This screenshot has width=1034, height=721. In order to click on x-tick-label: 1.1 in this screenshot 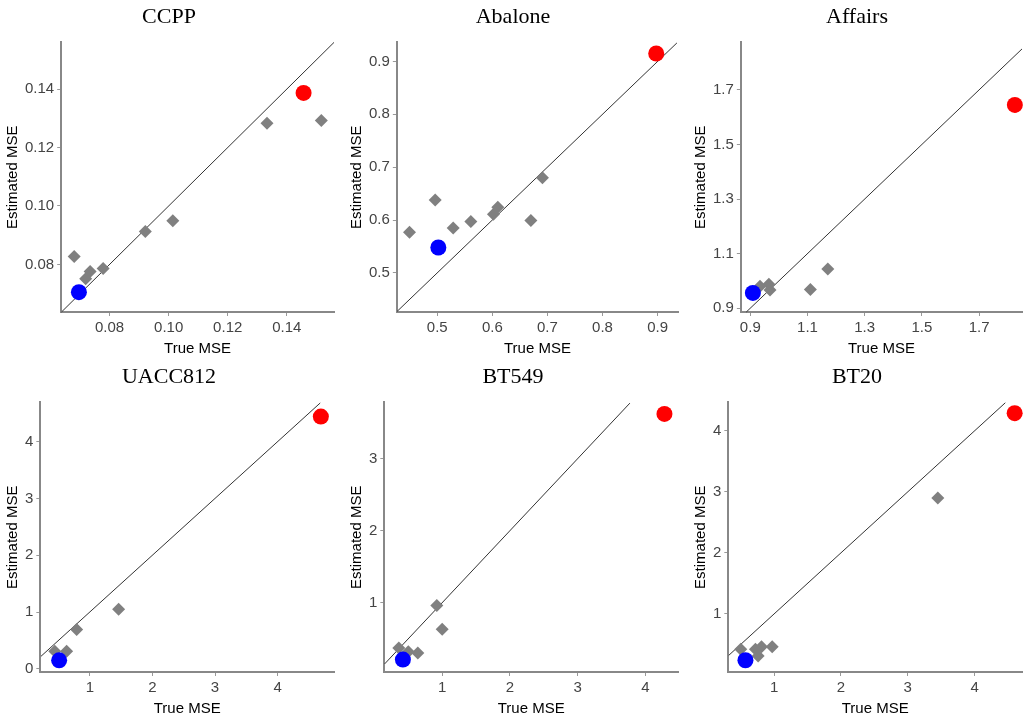, I will do `click(807, 327)`.